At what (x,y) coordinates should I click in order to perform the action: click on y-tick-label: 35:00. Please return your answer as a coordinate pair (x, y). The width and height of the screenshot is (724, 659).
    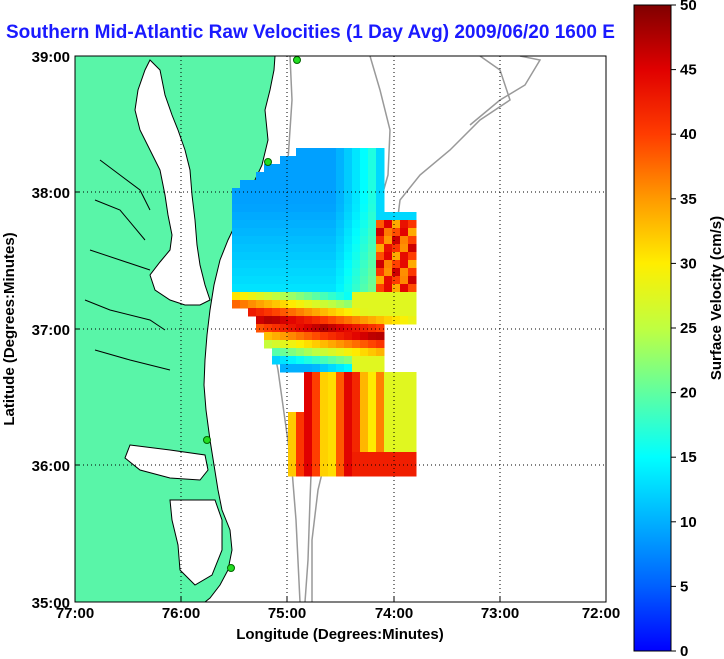
    Looking at the image, I should click on (51, 603).